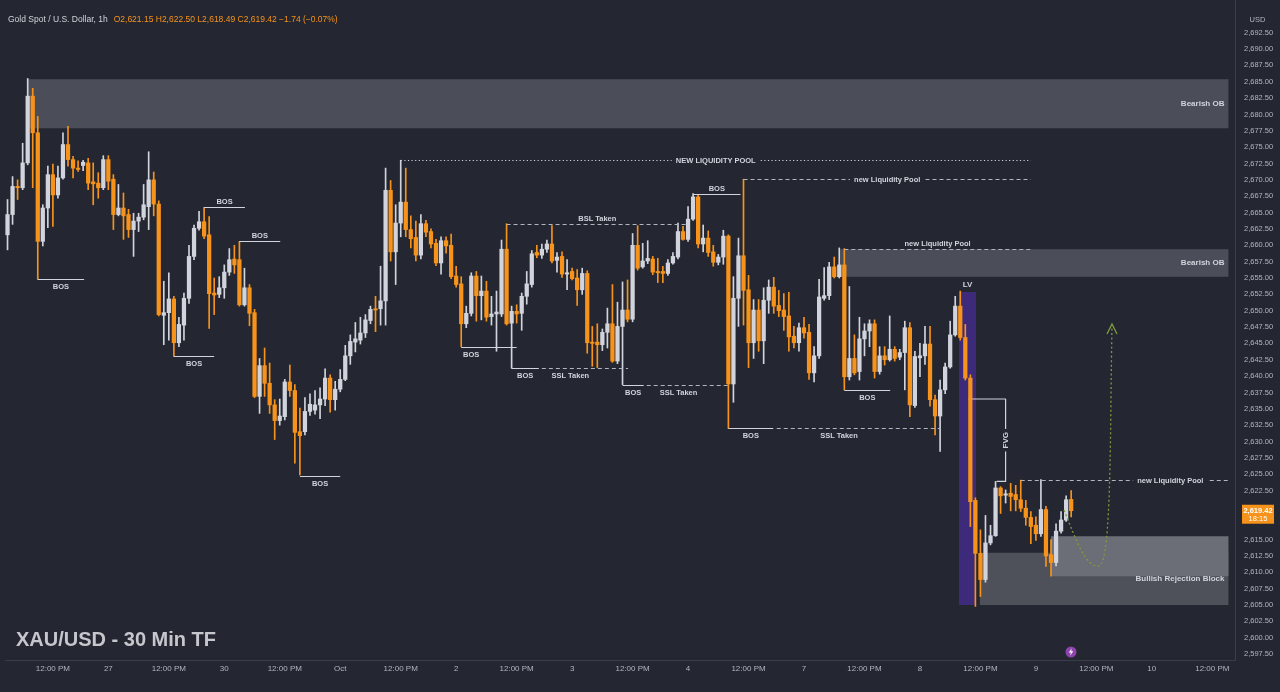  Describe the element at coordinates (920, 668) in the screenshot. I see `x-tick-label: 8` at that location.